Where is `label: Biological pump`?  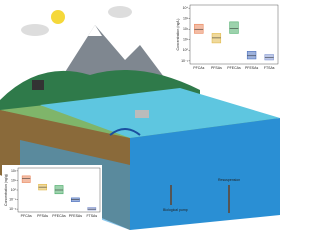 label: Biological pump is located at coordinates (175, 210).